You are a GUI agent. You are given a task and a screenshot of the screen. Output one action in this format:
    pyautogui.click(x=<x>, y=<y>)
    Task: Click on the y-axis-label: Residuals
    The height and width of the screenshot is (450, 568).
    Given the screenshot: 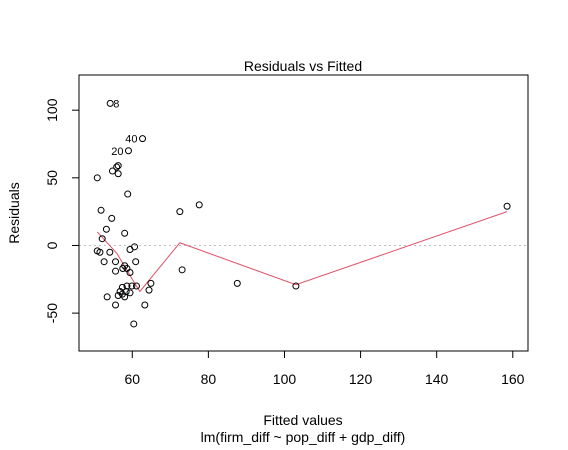 What is the action you would take?
    pyautogui.click(x=14, y=212)
    